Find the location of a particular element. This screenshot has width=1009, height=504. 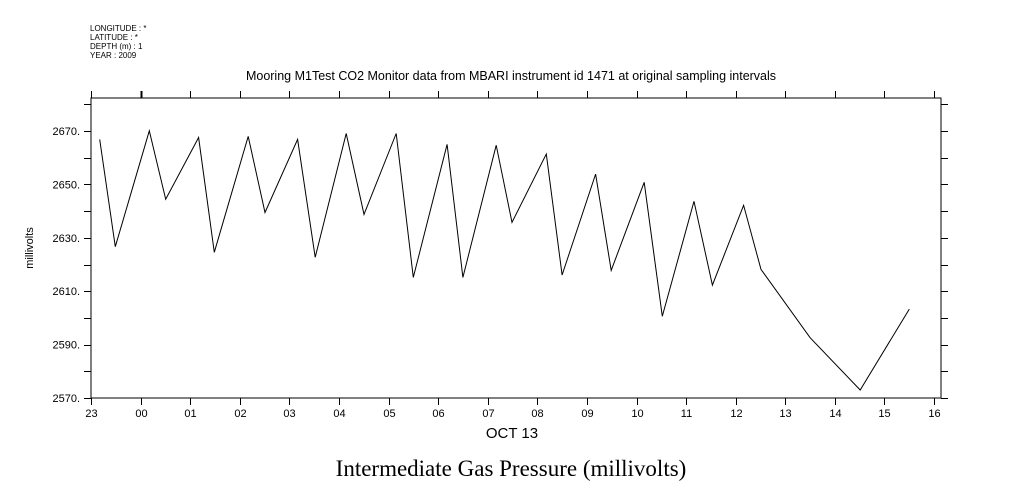

y-tick-label: 2670. is located at coordinates (66, 132).